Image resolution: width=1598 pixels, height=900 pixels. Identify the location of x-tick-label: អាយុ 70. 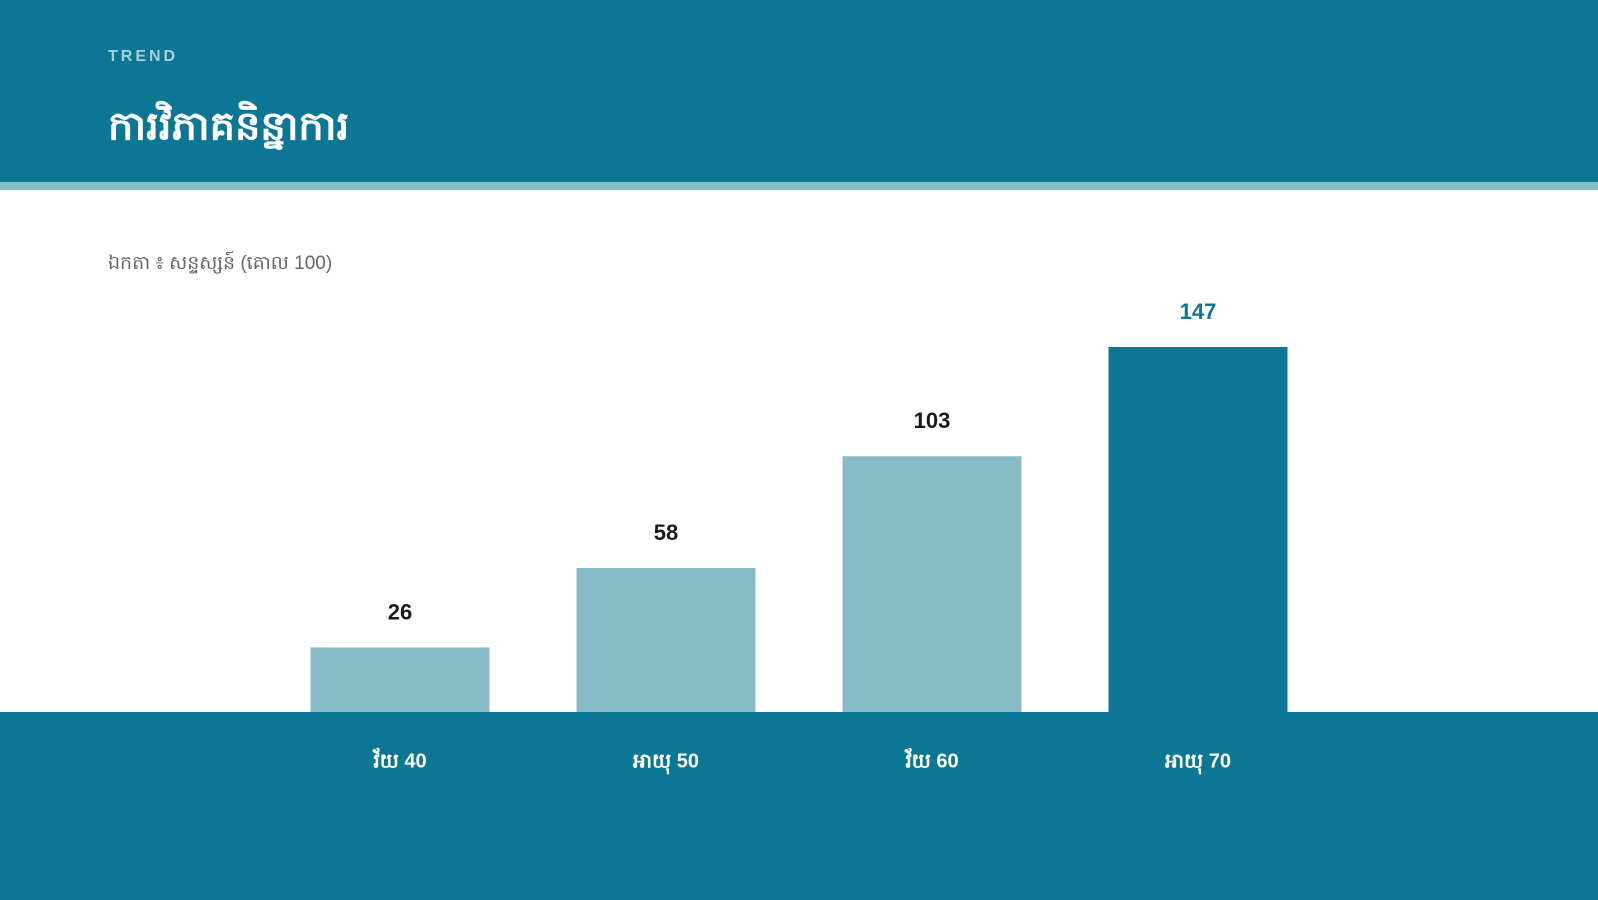
(1198, 762).